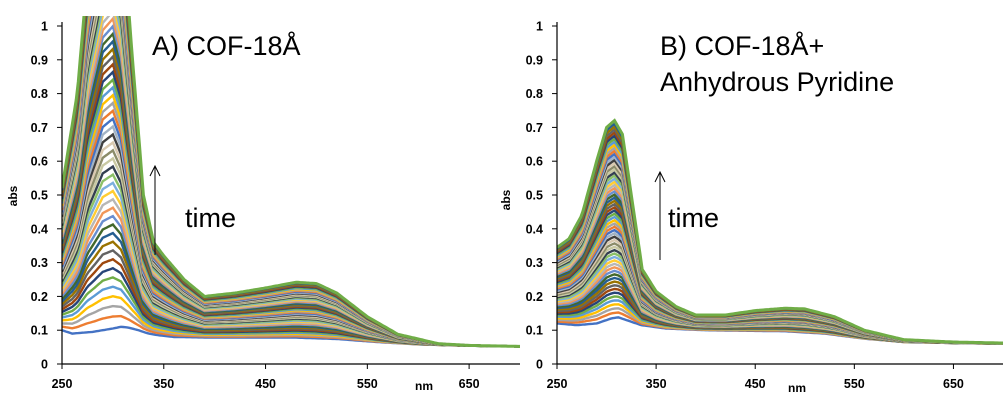  Describe the element at coordinates (777, 82) in the screenshot. I see `panel-title: Anhydrous Pyridine` at that location.